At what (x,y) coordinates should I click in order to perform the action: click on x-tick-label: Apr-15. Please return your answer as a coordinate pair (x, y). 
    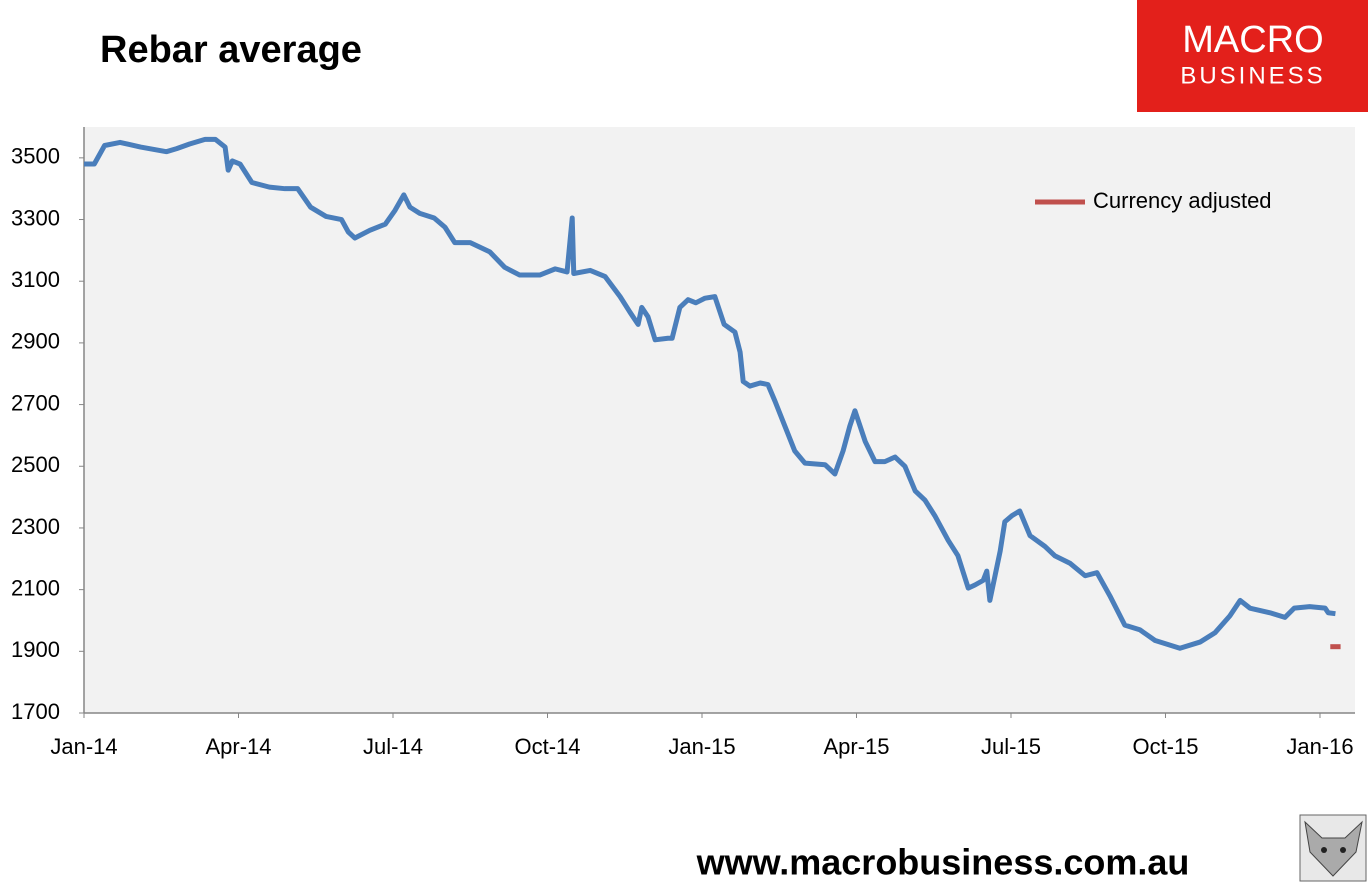
    Looking at the image, I should click on (856, 746).